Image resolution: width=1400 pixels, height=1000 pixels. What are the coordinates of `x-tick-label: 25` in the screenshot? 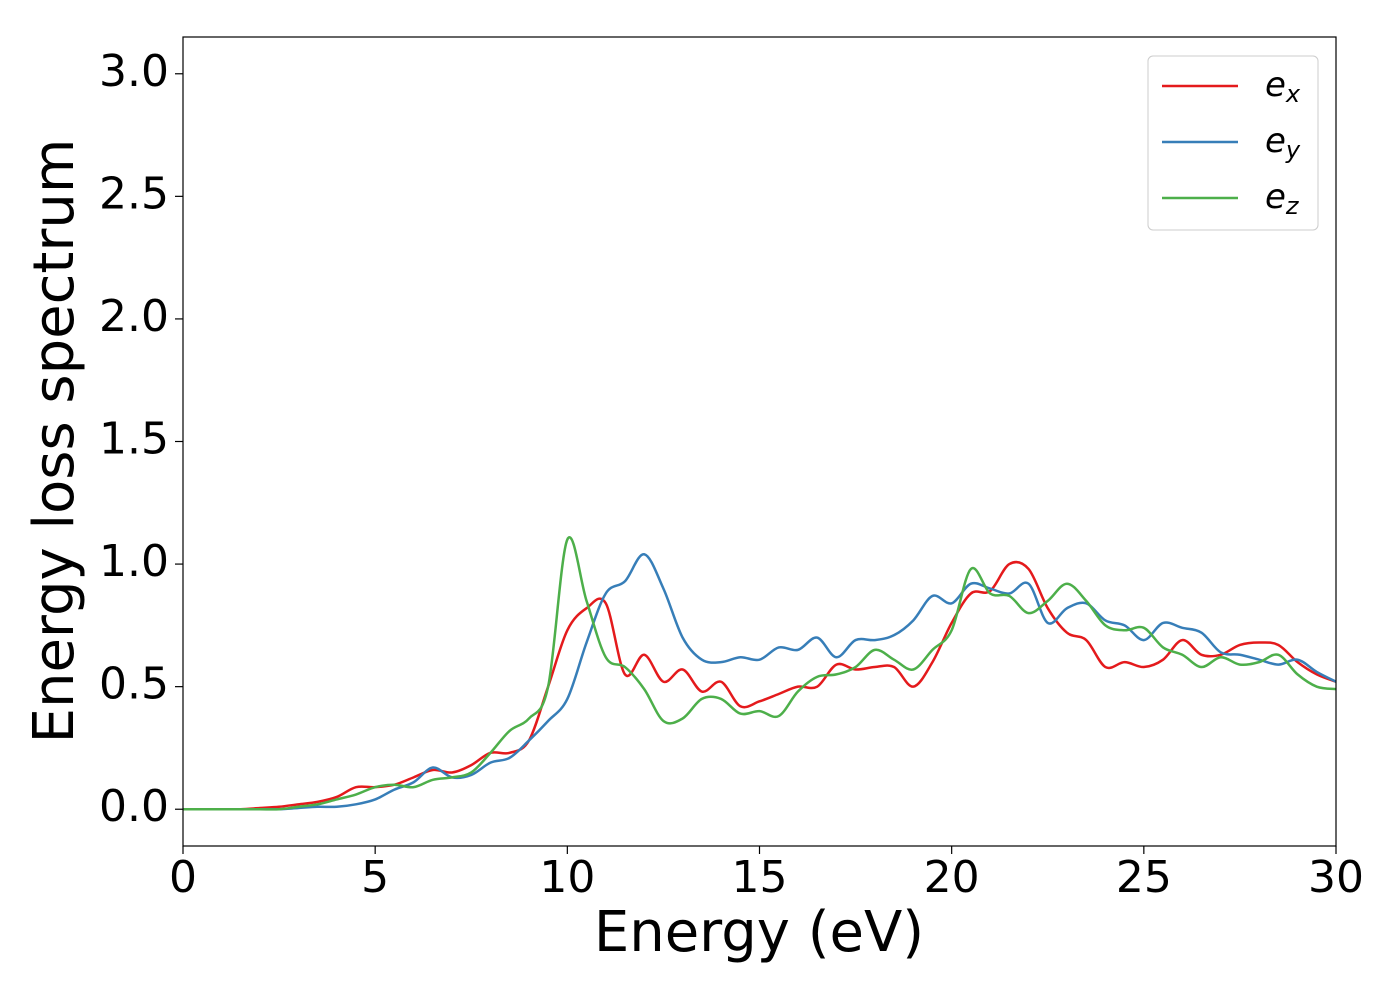 It's located at (1144, 877).